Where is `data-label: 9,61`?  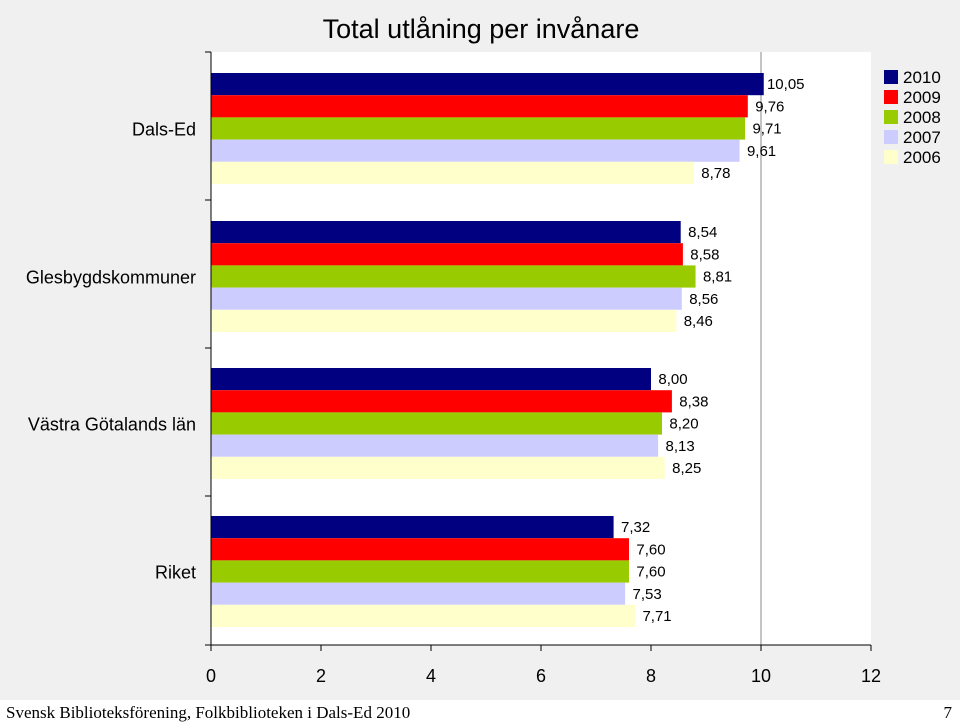 data-label: 9,61 is located at coordinates (761, 151).